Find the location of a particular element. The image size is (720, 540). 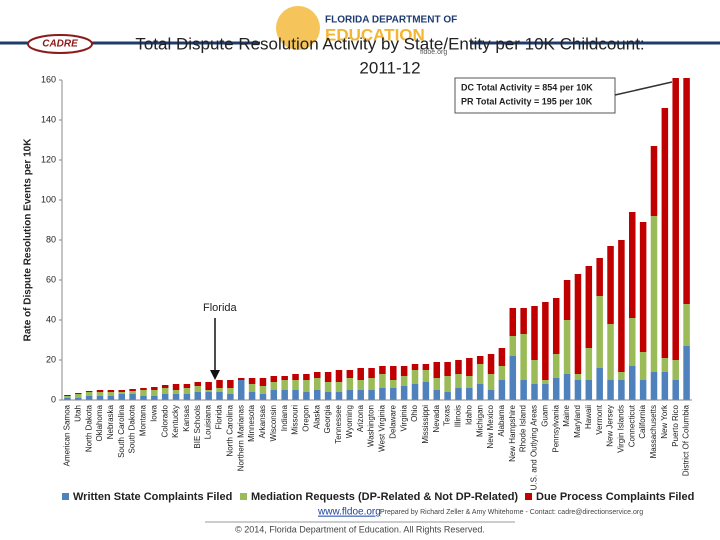

x-tick-label: South Carolina is located at coordinates (121, 430).